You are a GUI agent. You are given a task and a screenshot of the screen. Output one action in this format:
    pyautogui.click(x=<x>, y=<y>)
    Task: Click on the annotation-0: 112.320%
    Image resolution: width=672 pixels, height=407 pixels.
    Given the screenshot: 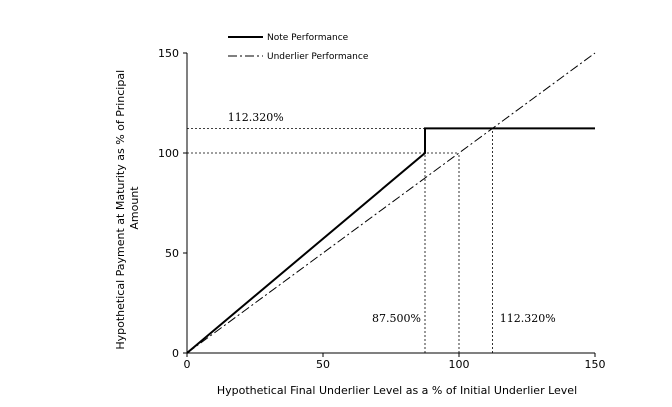 What is the action you would take?
    pyautogui.click(x=256, y=117)
    